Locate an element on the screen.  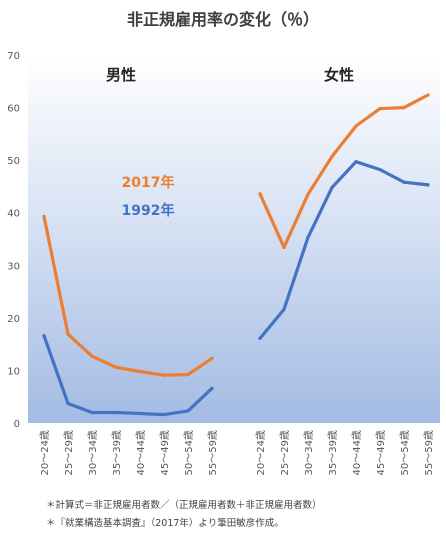
panel-label: 男性 is located at coordinates (121, 75).